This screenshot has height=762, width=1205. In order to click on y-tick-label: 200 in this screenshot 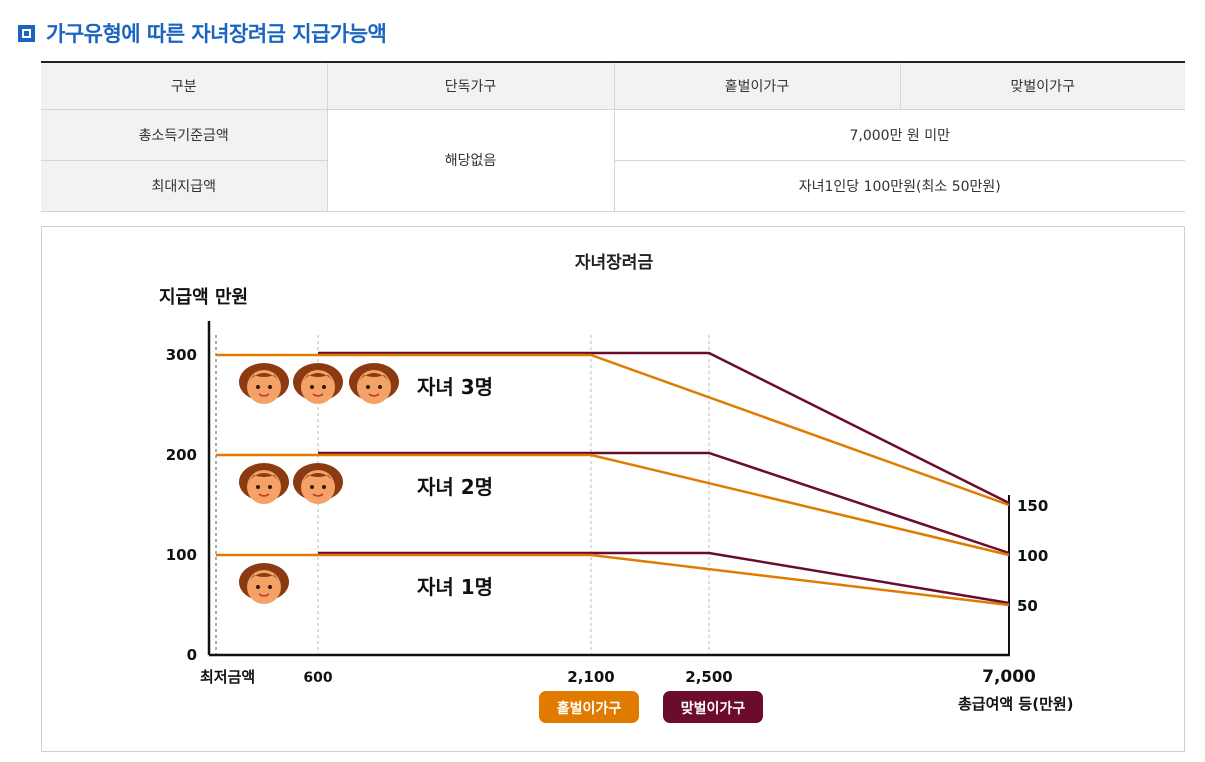, I will do `click(181, 455)`.